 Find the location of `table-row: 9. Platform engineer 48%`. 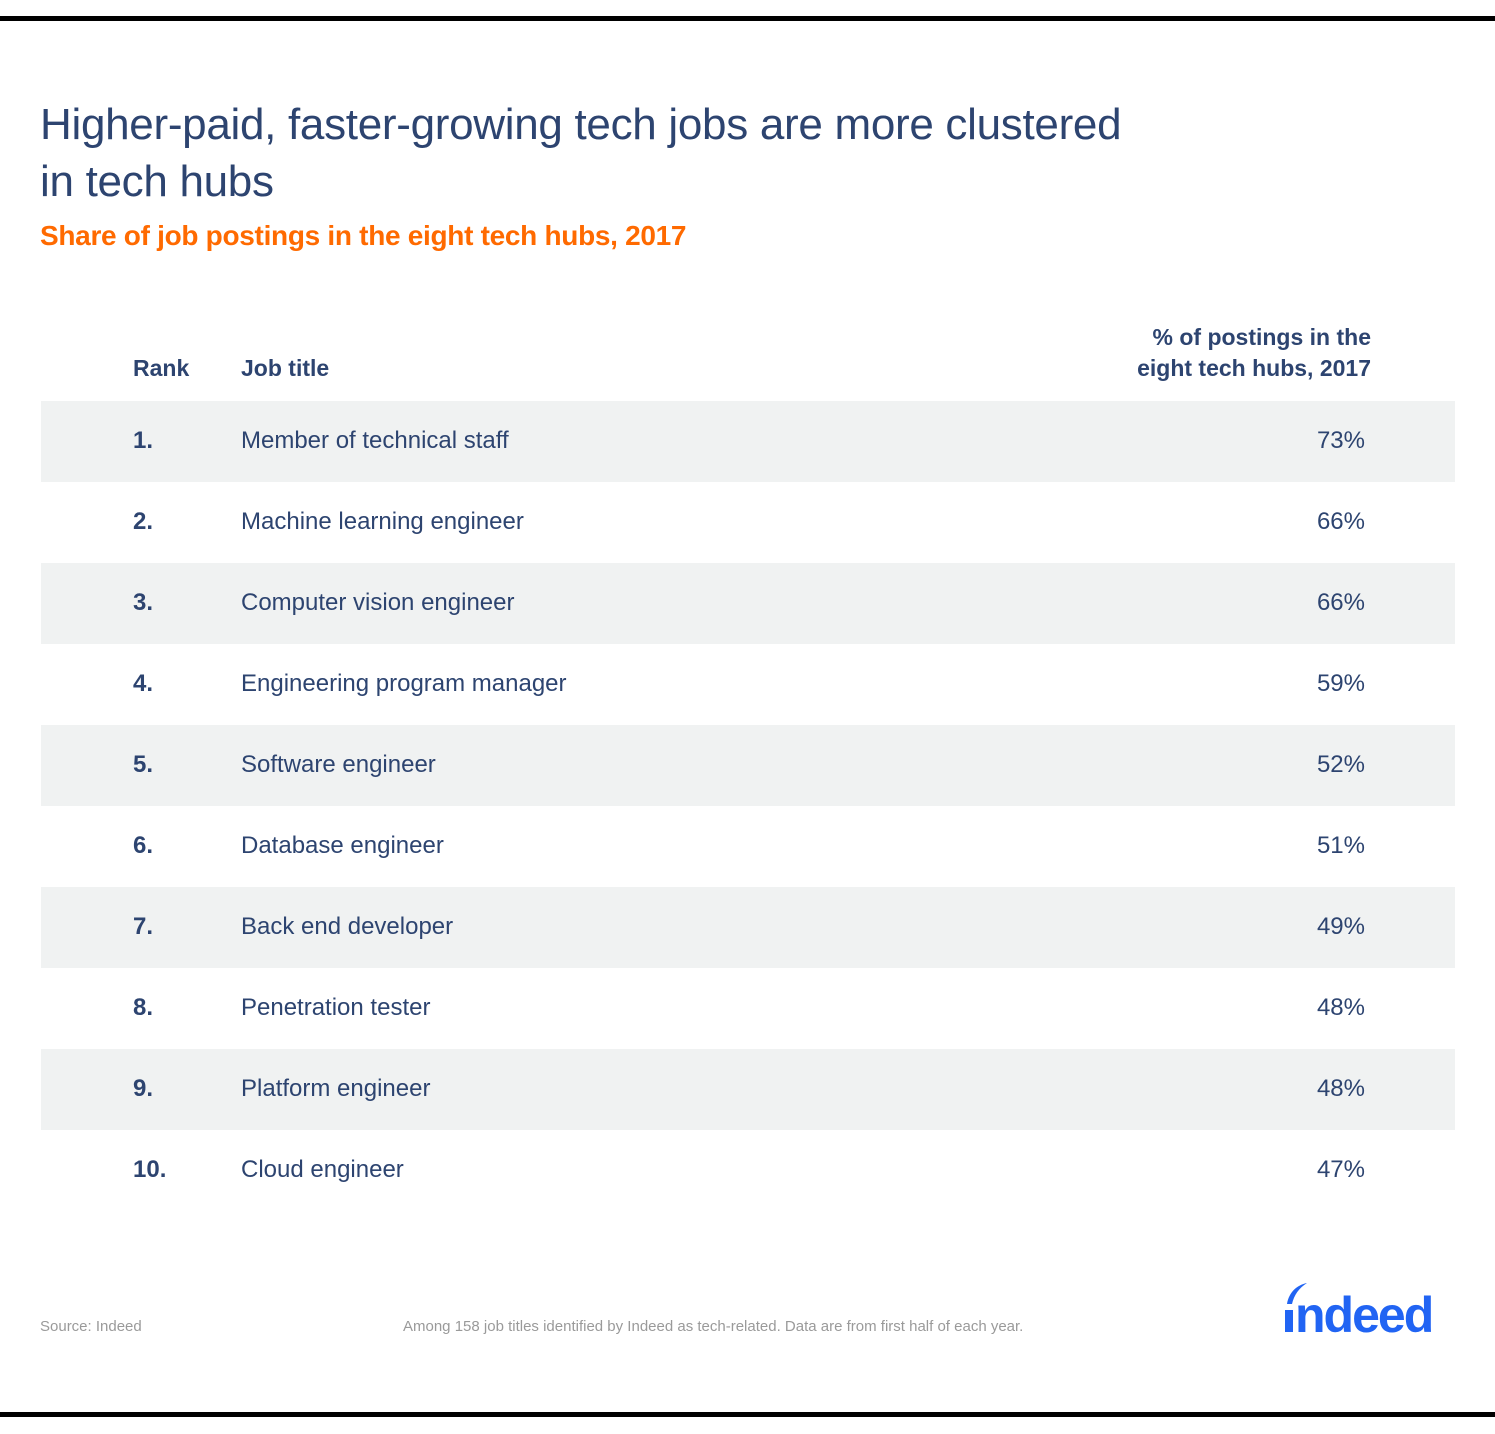

table-row: 9. Platform engineer 48% is located at coordinates (748, 1089).